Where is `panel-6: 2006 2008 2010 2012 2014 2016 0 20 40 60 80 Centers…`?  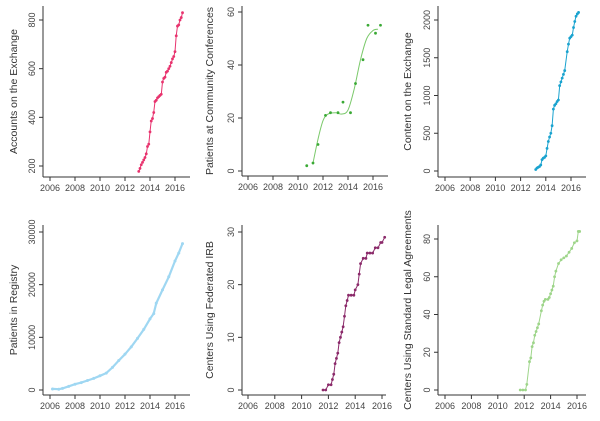
panel-6: 2006 2008 2010 2012 2014 2016 0 20 40 60 80 Centers… is located at coordinates (494, 310).